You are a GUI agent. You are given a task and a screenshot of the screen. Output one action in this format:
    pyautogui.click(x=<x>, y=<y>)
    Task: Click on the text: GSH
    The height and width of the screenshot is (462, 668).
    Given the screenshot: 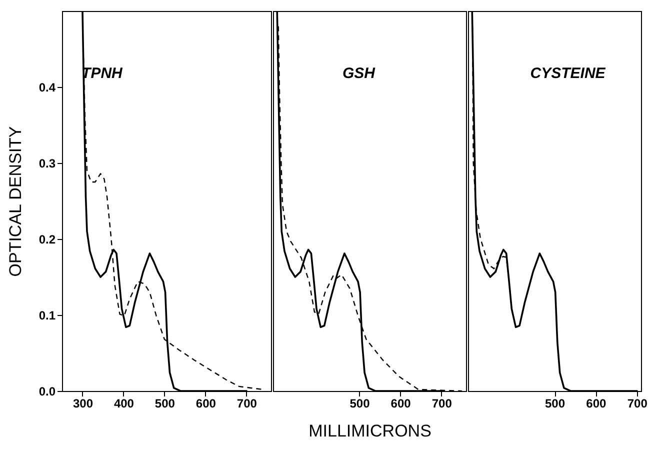 What is the action you would take?
    pyautogui.click(x=359, y=73)
    